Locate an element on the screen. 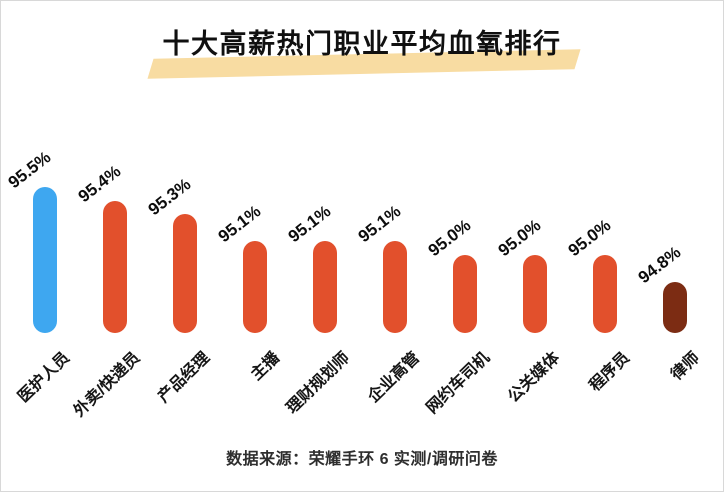 This screenshot has height=492, width=724. bar-column: 95.3% 产品经理 is located at coordinates (182, 268).